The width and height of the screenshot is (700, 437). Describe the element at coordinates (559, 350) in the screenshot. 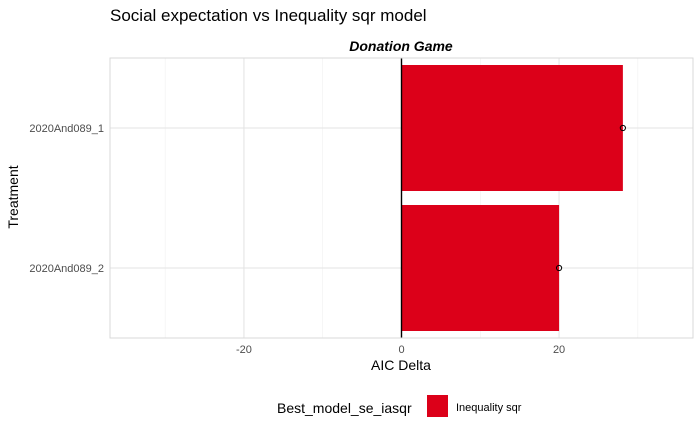

I see `x-tick-label: 20` at that location.